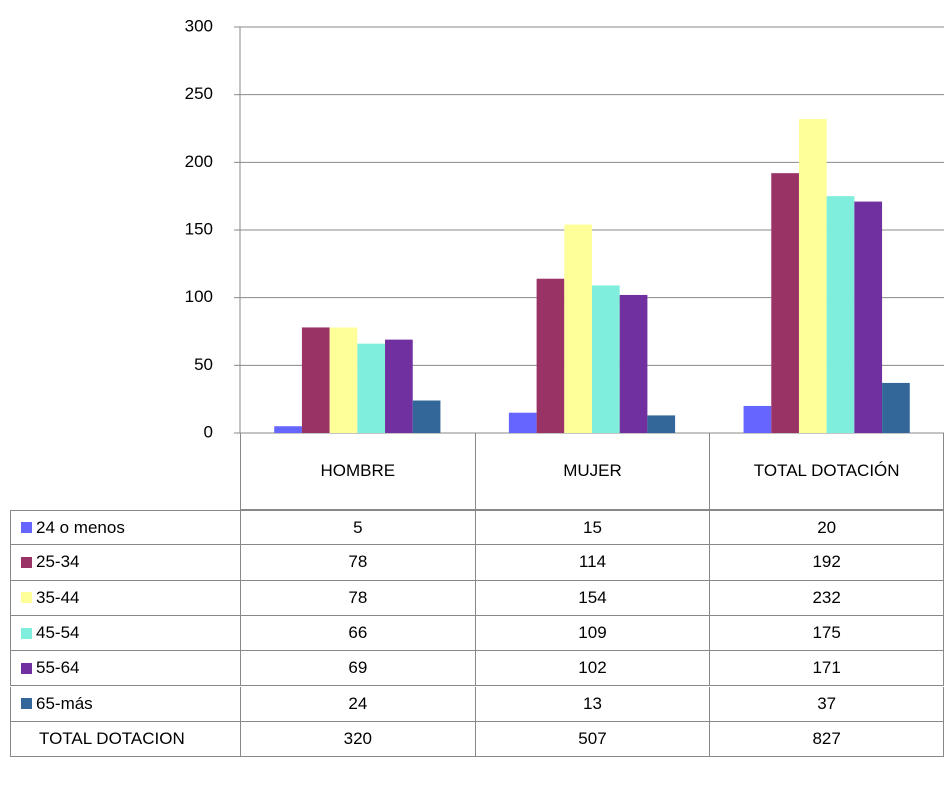  Describe the element at coordinates (203, 364) in the screenshot. I see `y-tick-label: 50` at that location.